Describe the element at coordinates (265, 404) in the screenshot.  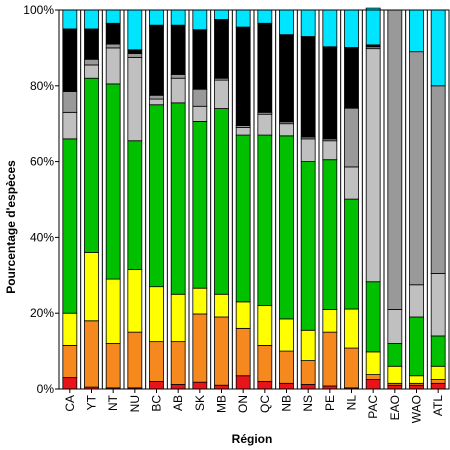
I see `x-tick-label: QC` at that location.